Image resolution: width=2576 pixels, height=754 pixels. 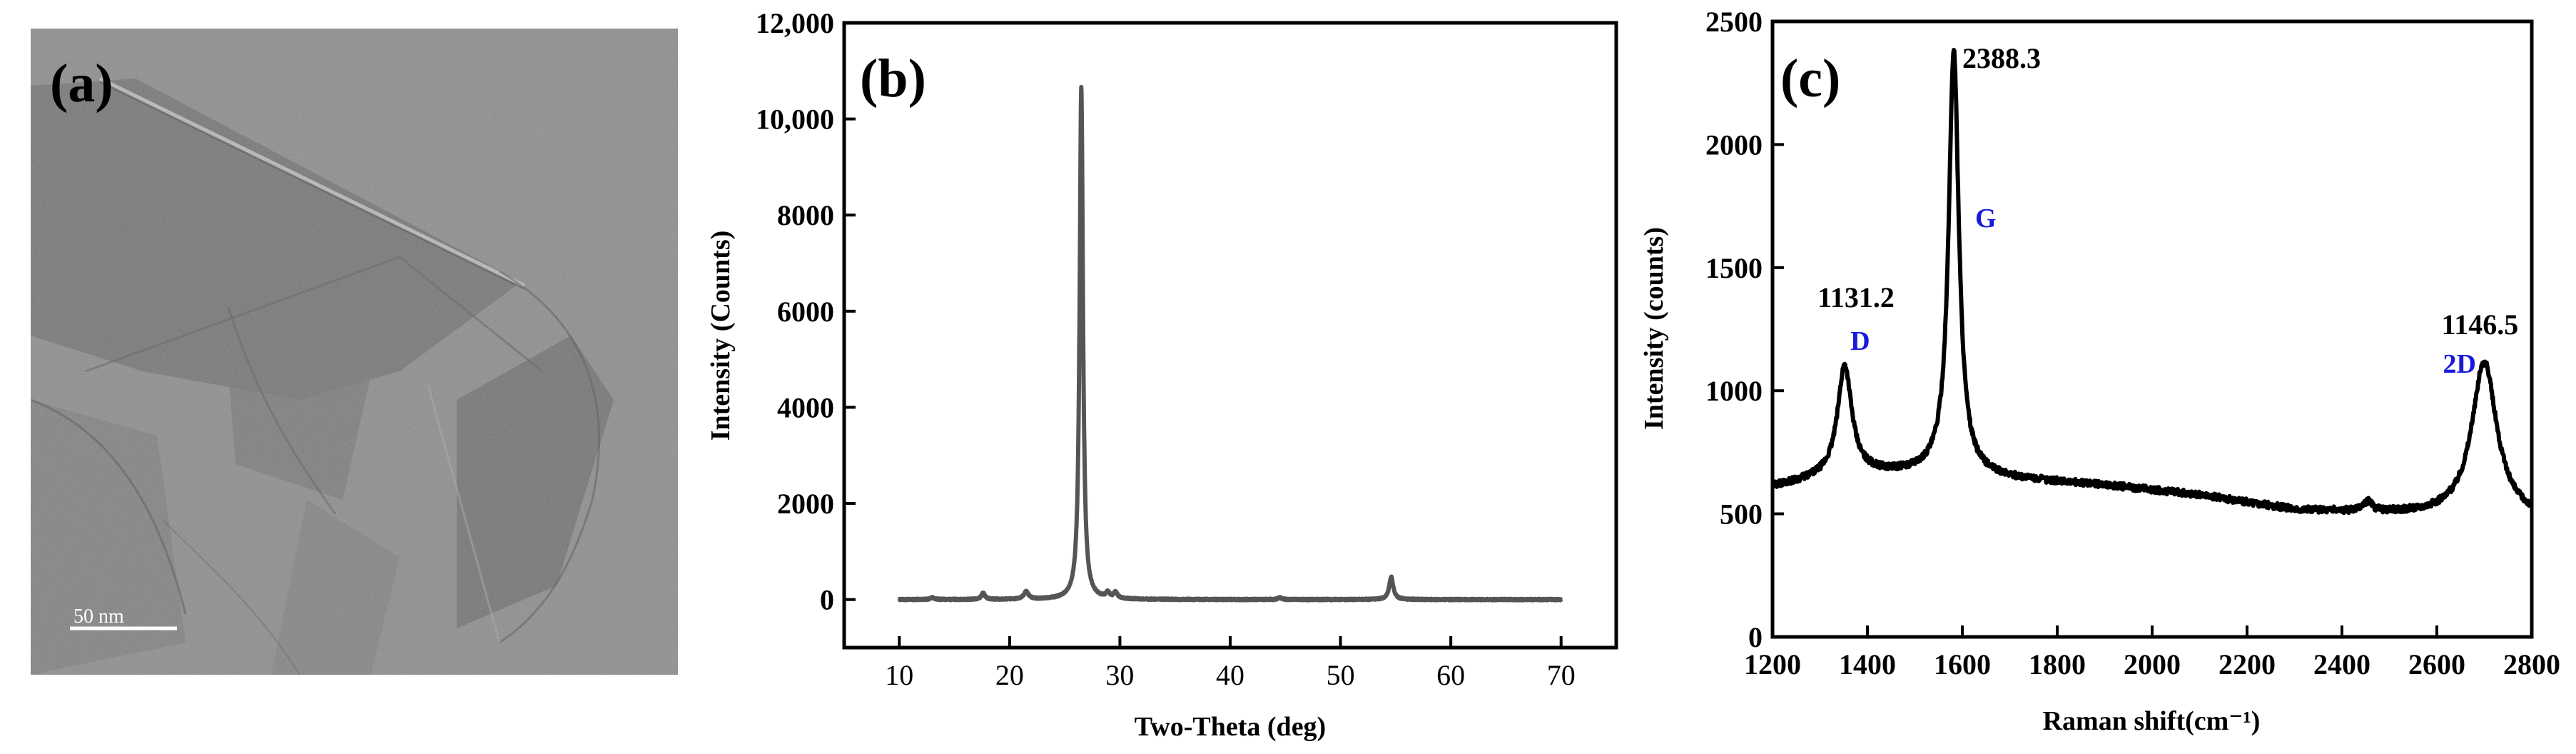 I want to click on xrd-xtick-label: 10, so click(x=899, y=675).